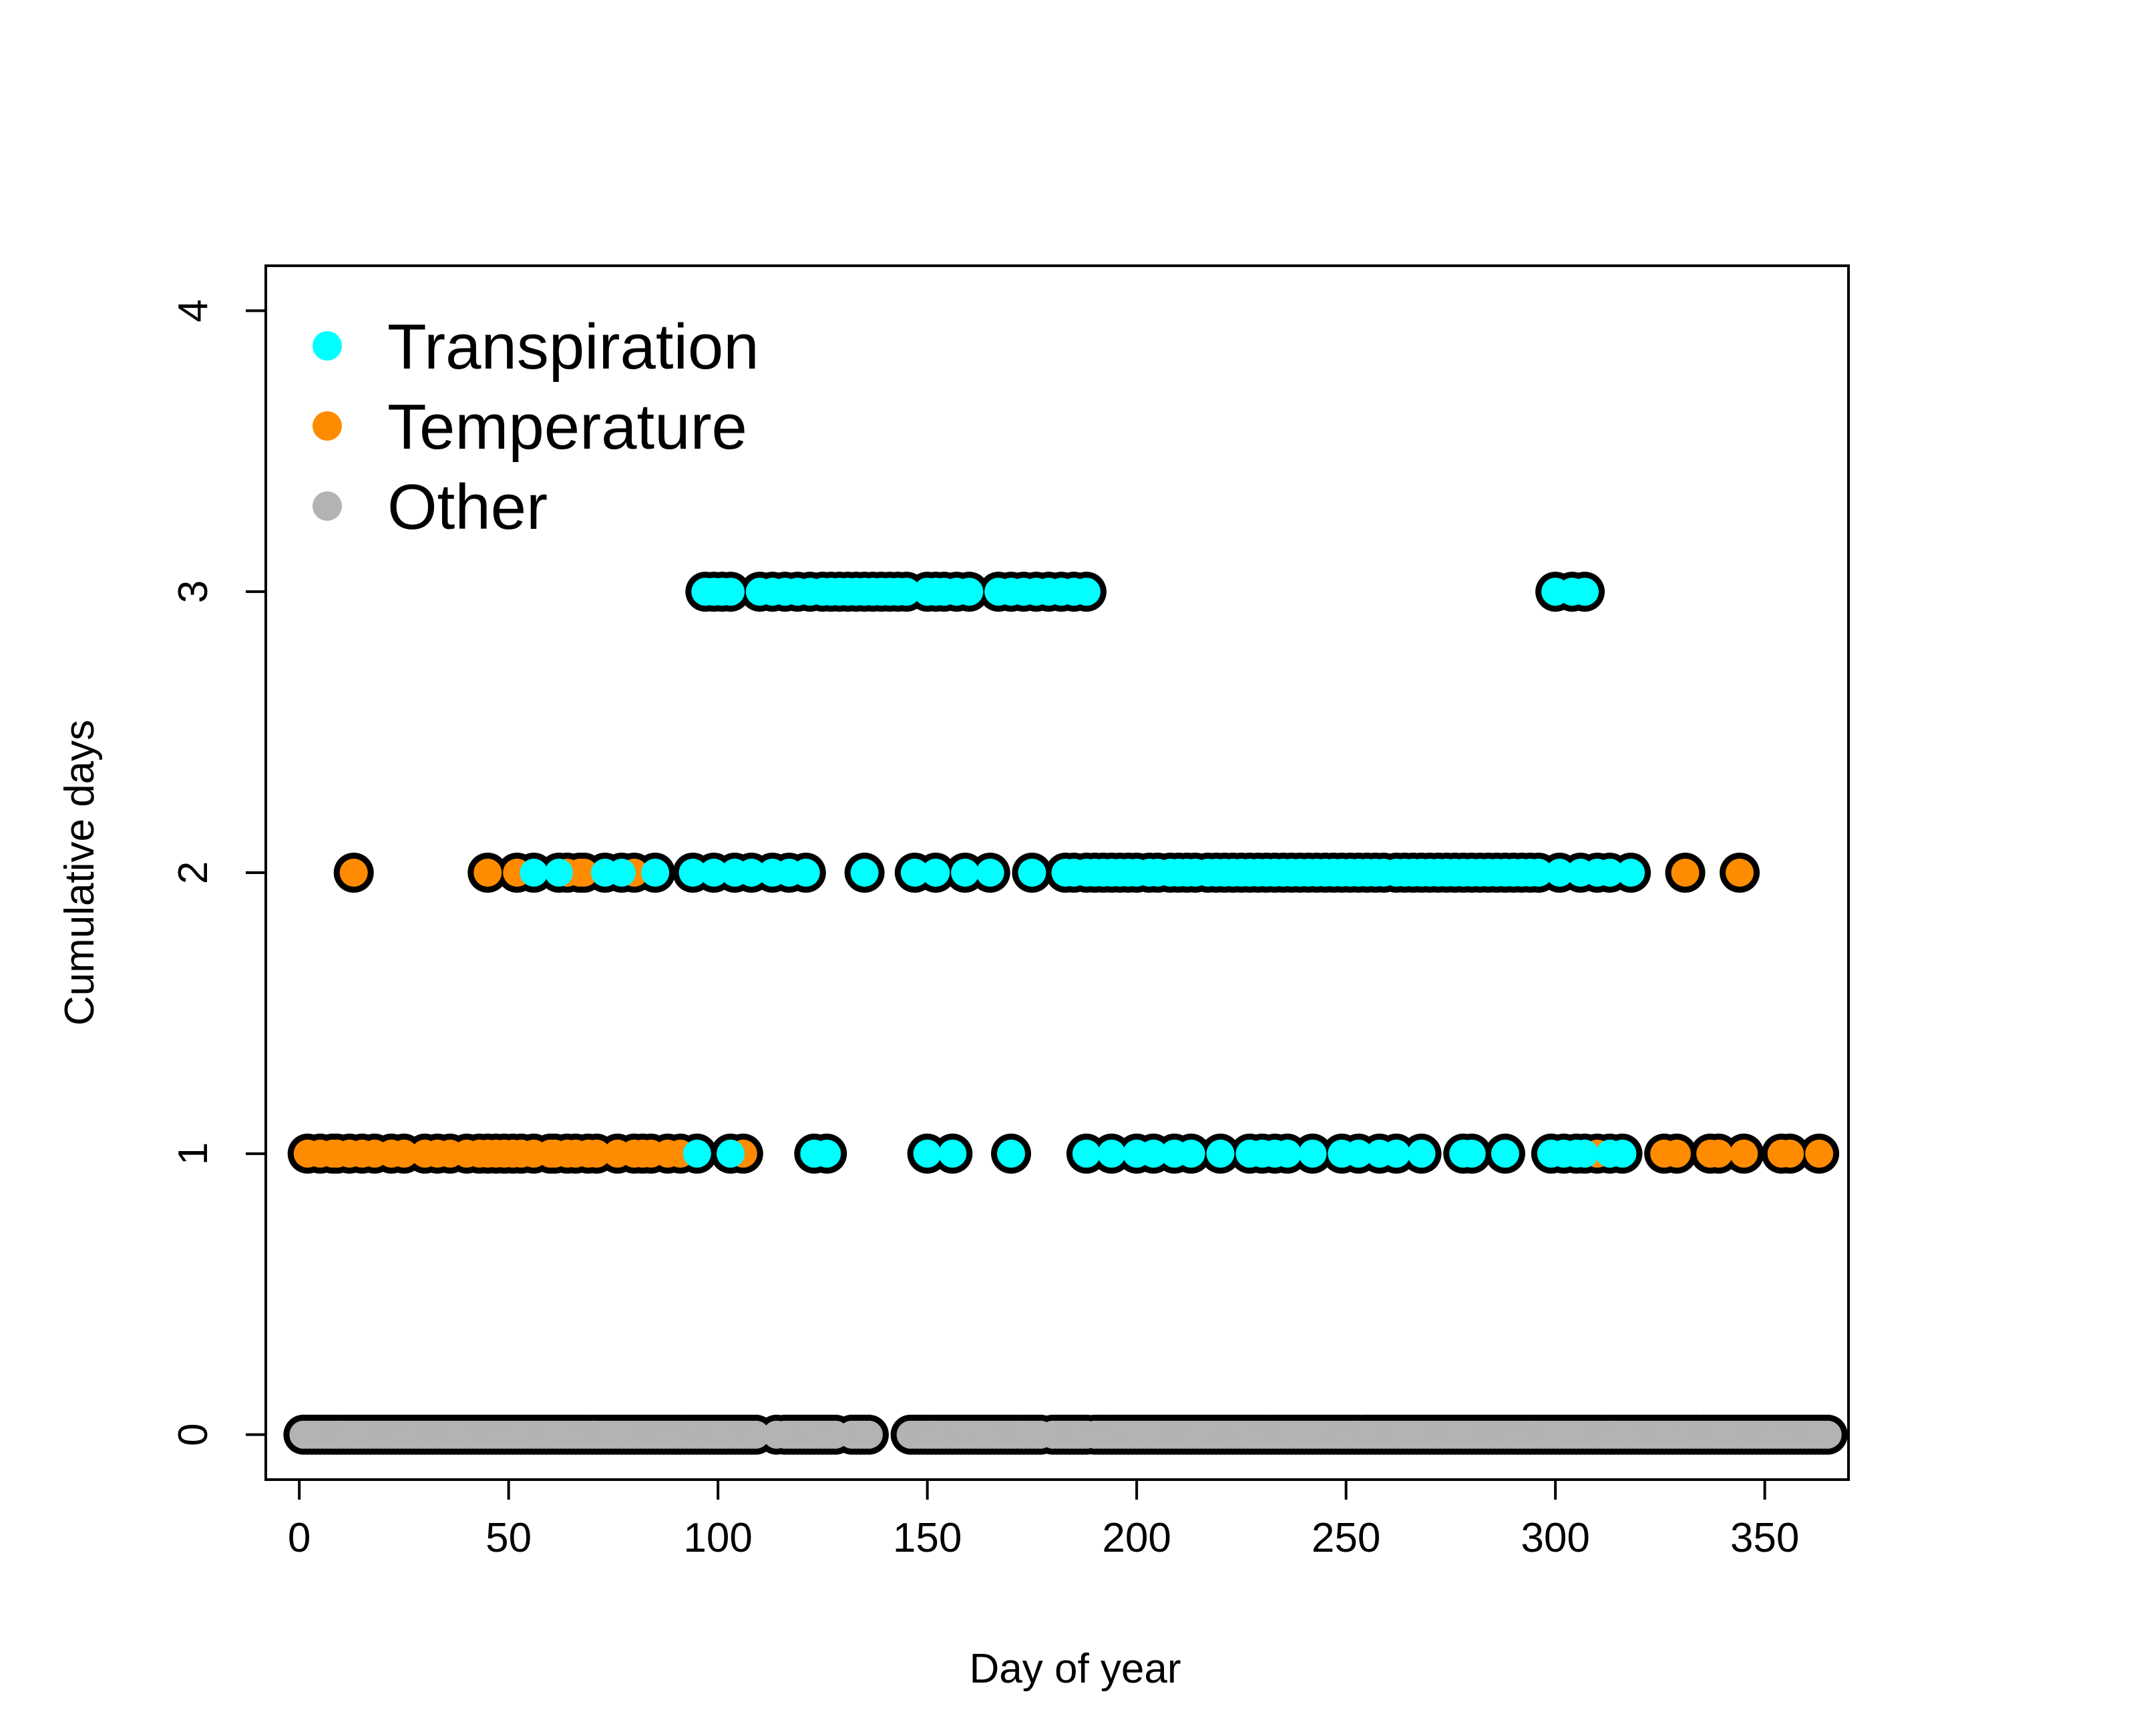 The image size is (2137, 1736). What do you see at coordinates (927, 1538) in the screenshot?
I see `x-tick-label: 150` at bounding box center [927, 1538].